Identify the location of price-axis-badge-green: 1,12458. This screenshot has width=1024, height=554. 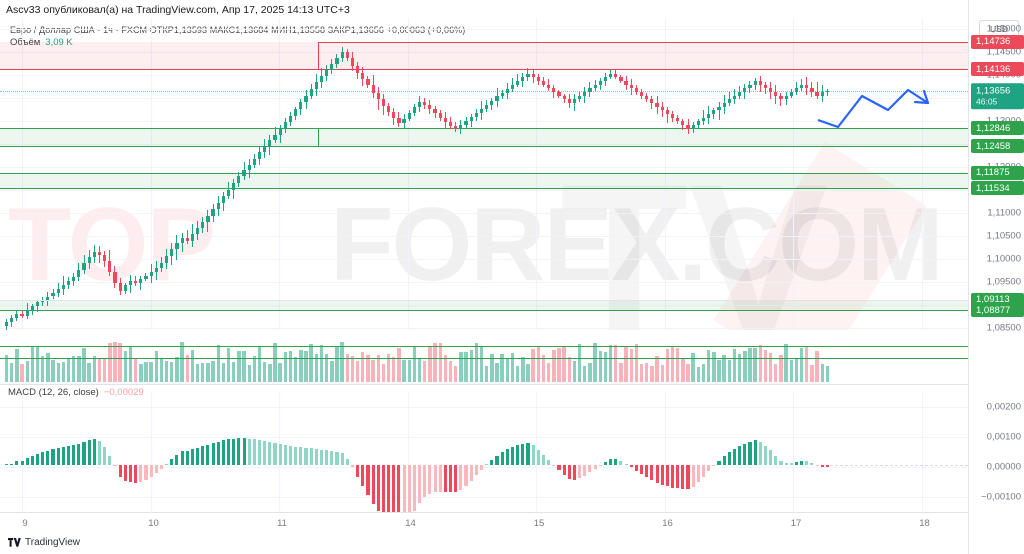
(997, 146).